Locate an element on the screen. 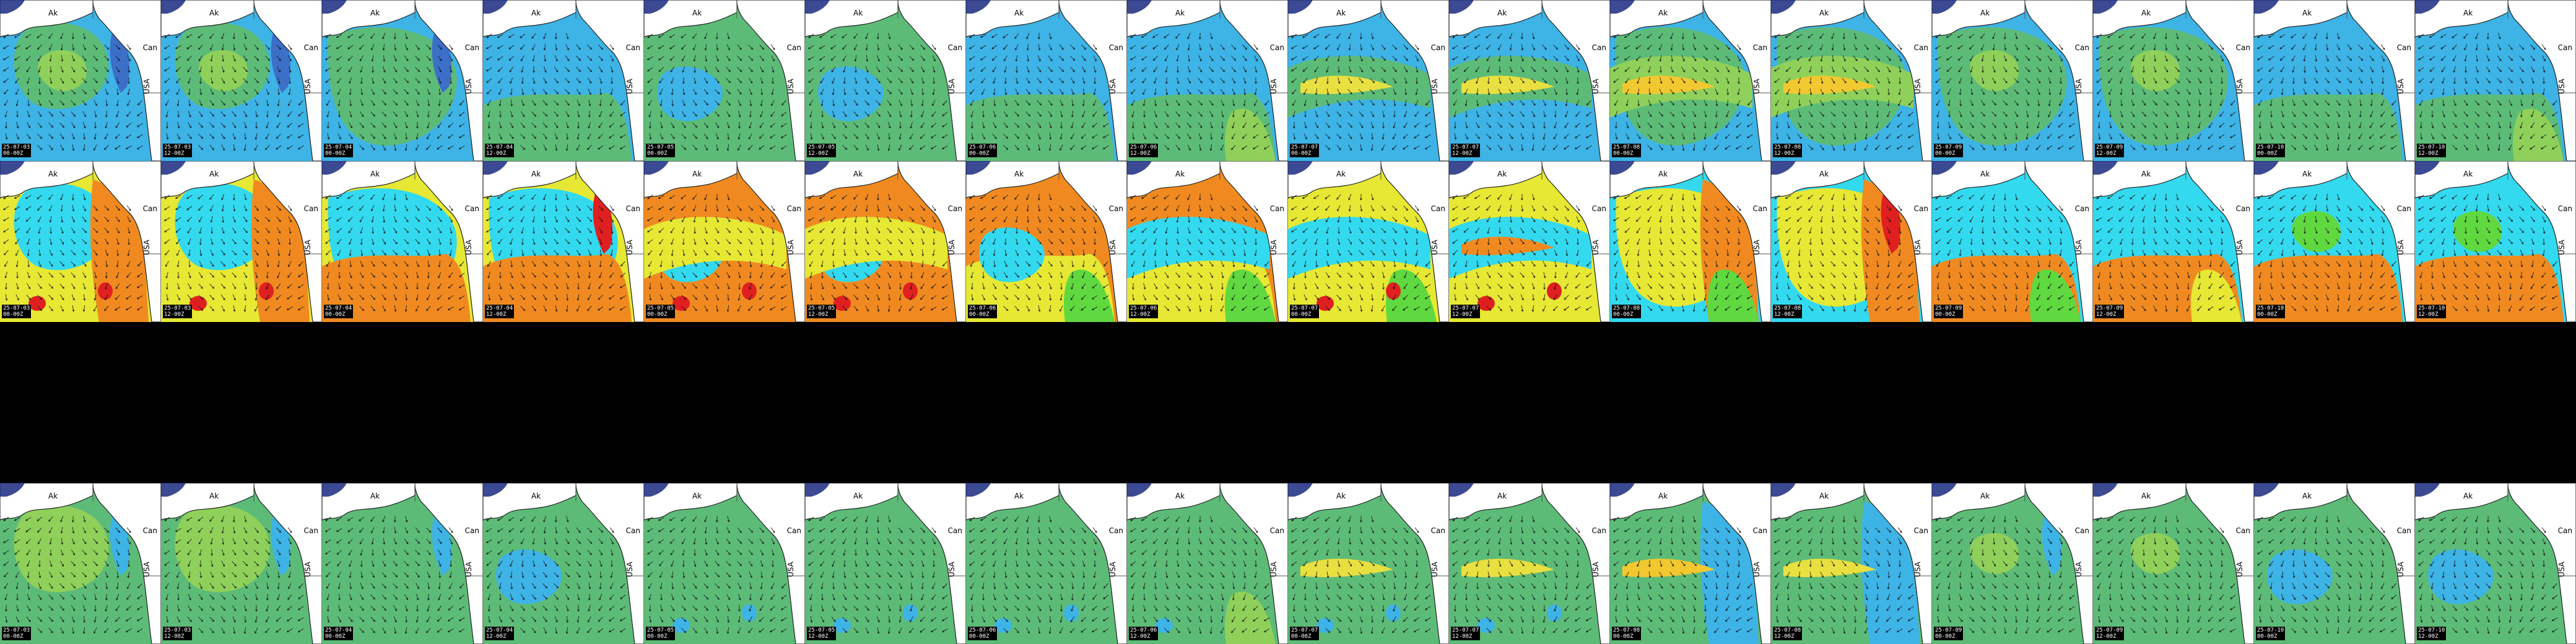 Image resolution: width=2576 pixels, height=644 pixels. timestamp-badge: 25-07-07 12-00Z is located at coordinates (1466, 150).